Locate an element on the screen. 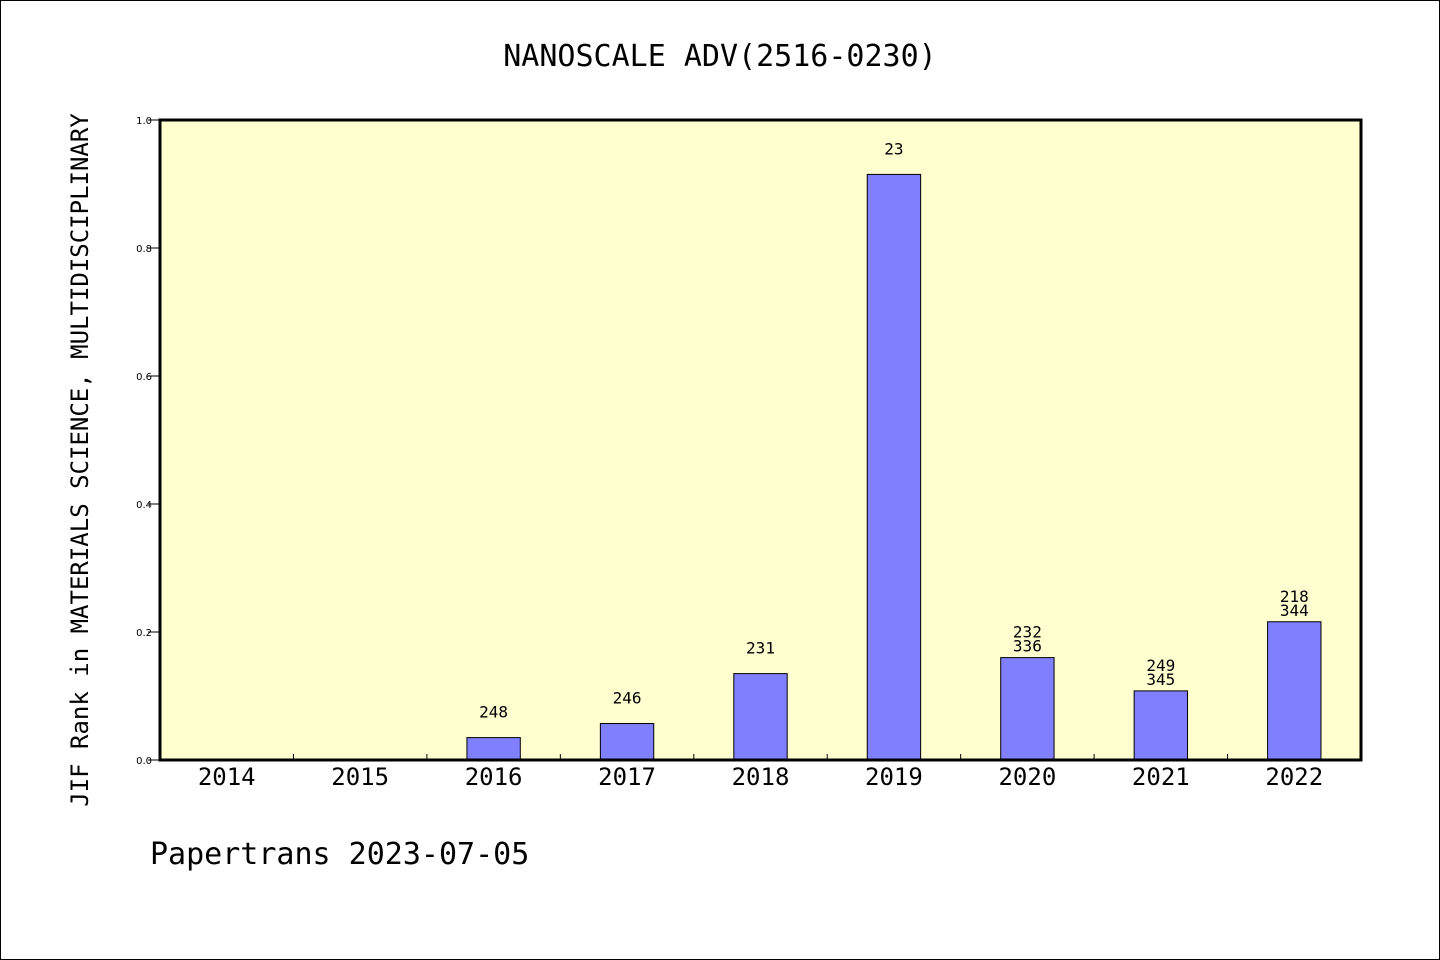 Image resolution: width=1440 pixels, height=960 pixels. x-tick-label: 2017 is located at coordinates (627, 777).